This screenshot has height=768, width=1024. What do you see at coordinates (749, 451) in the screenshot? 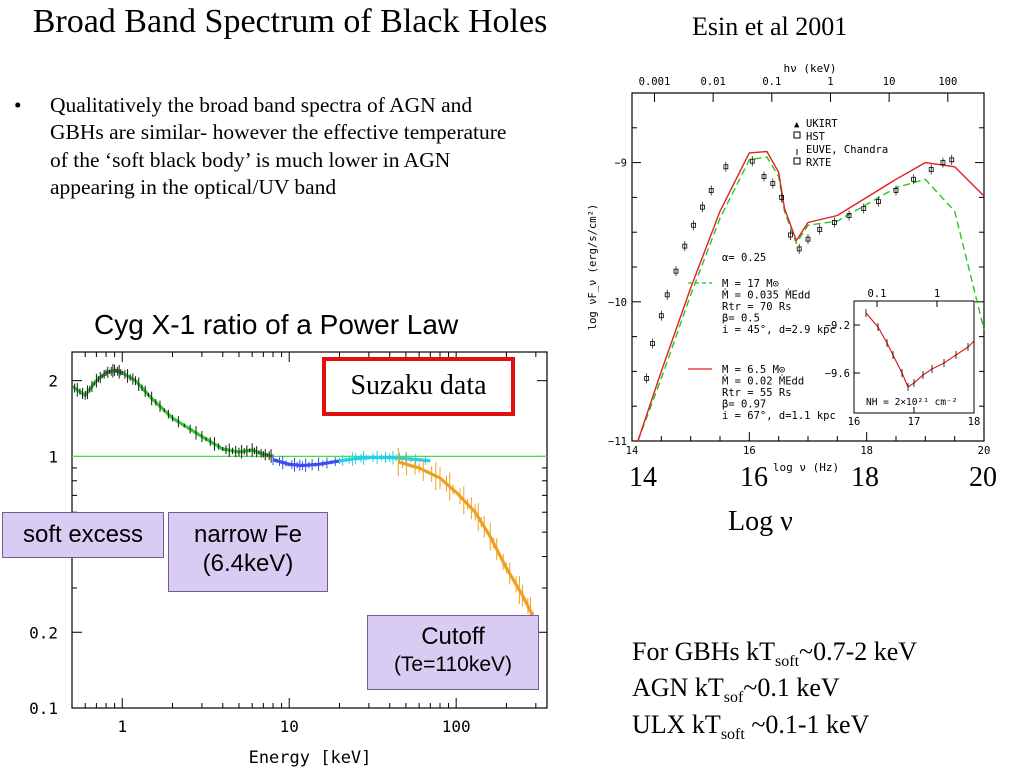
I see `x-tick-label: 16` at bounding box center [749, 451].